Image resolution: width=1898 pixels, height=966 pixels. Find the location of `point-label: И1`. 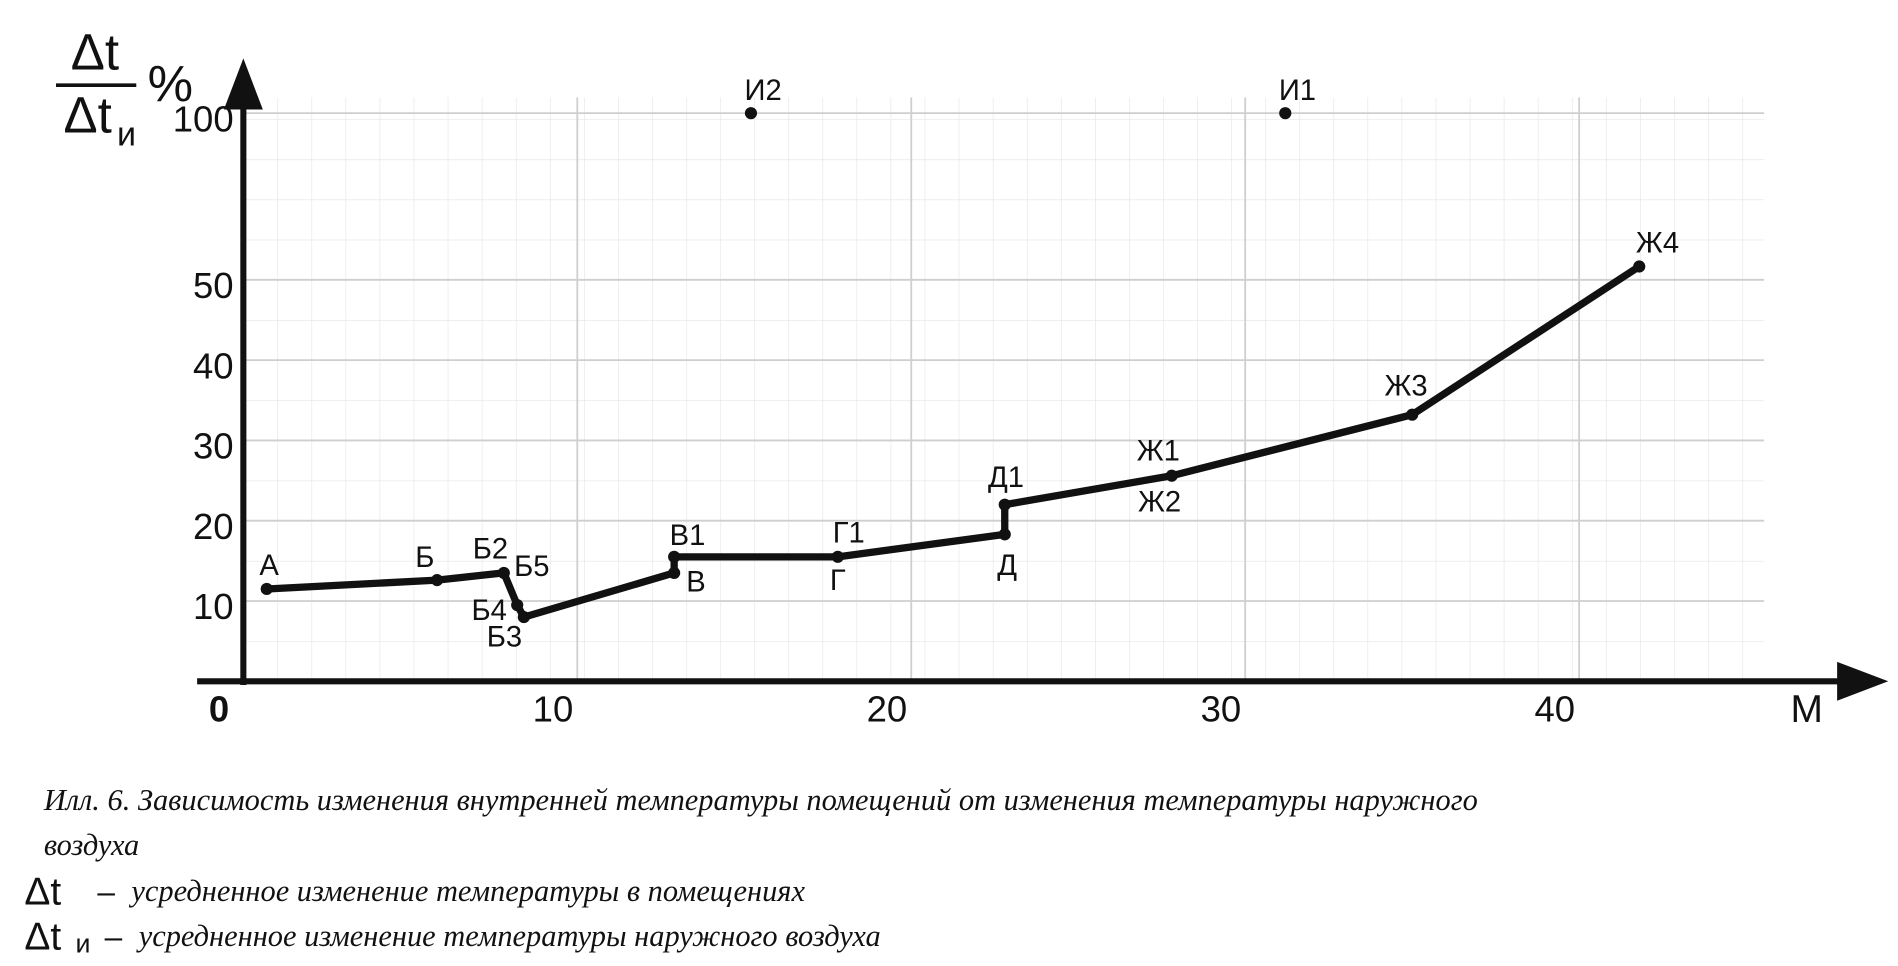

point-label: И1 is located at coordinates (1297, 91).